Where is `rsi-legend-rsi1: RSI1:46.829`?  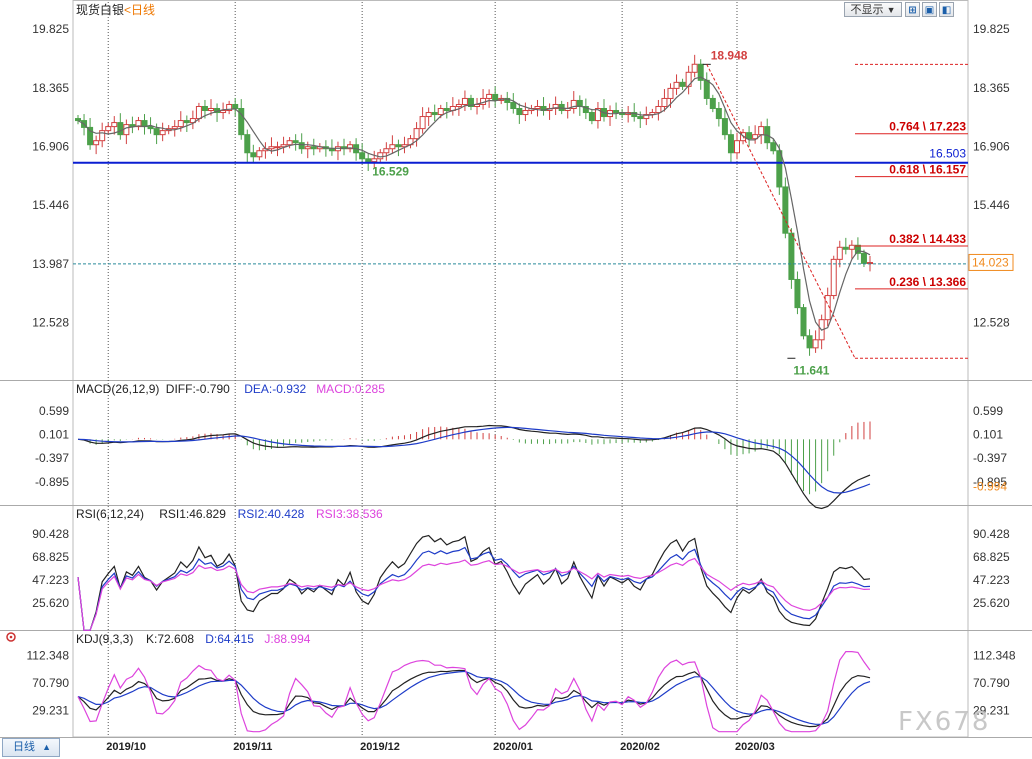 rsi-legend-rsi1: RSI1:46.829 is located at coordinates (192, 514).